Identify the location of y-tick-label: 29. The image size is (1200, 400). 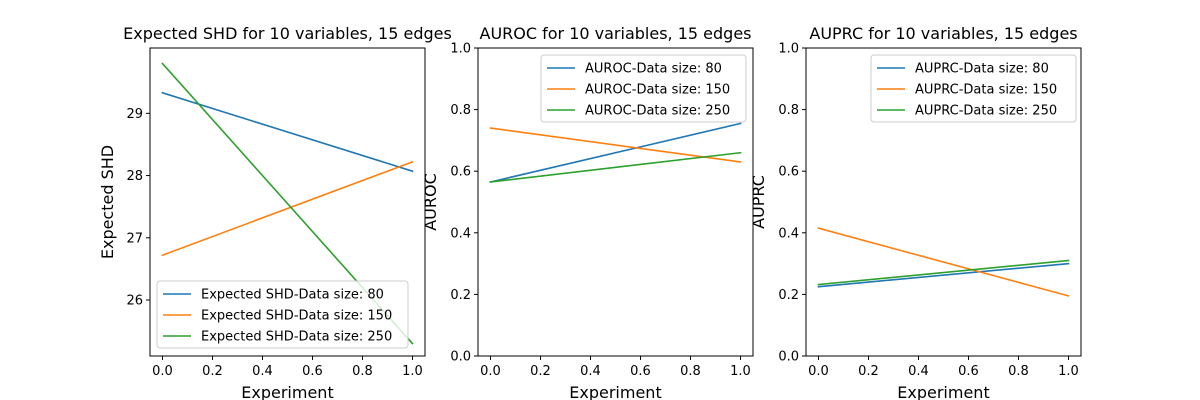
(134, 114).